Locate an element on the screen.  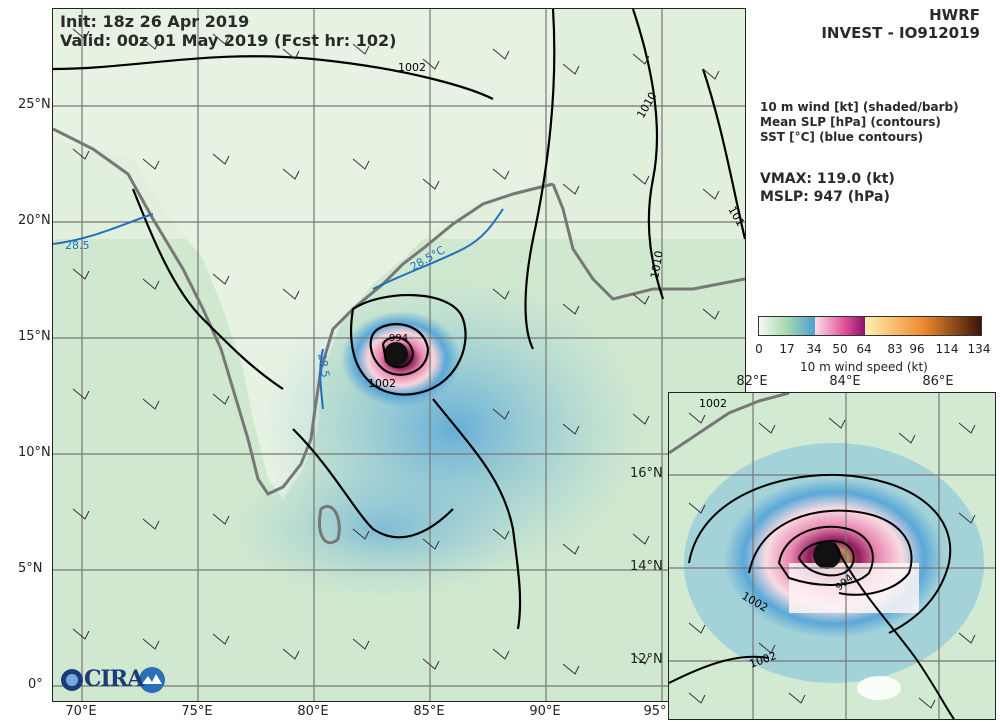
colorbar-tick: 114 is located at coordinates (947, 349).